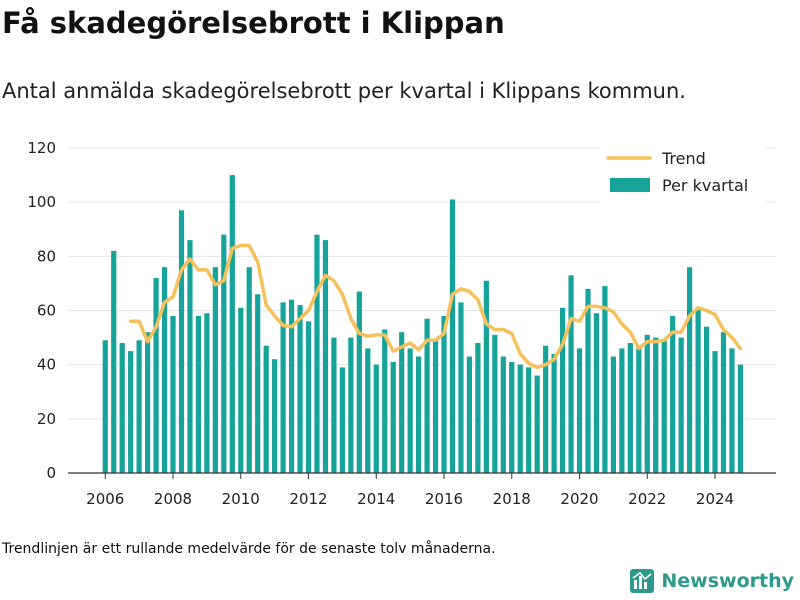  What do you see at coordinates (444, 499) in the screenshot?
I see `x-tick-label: 2016` at bounding box center [444, 499].